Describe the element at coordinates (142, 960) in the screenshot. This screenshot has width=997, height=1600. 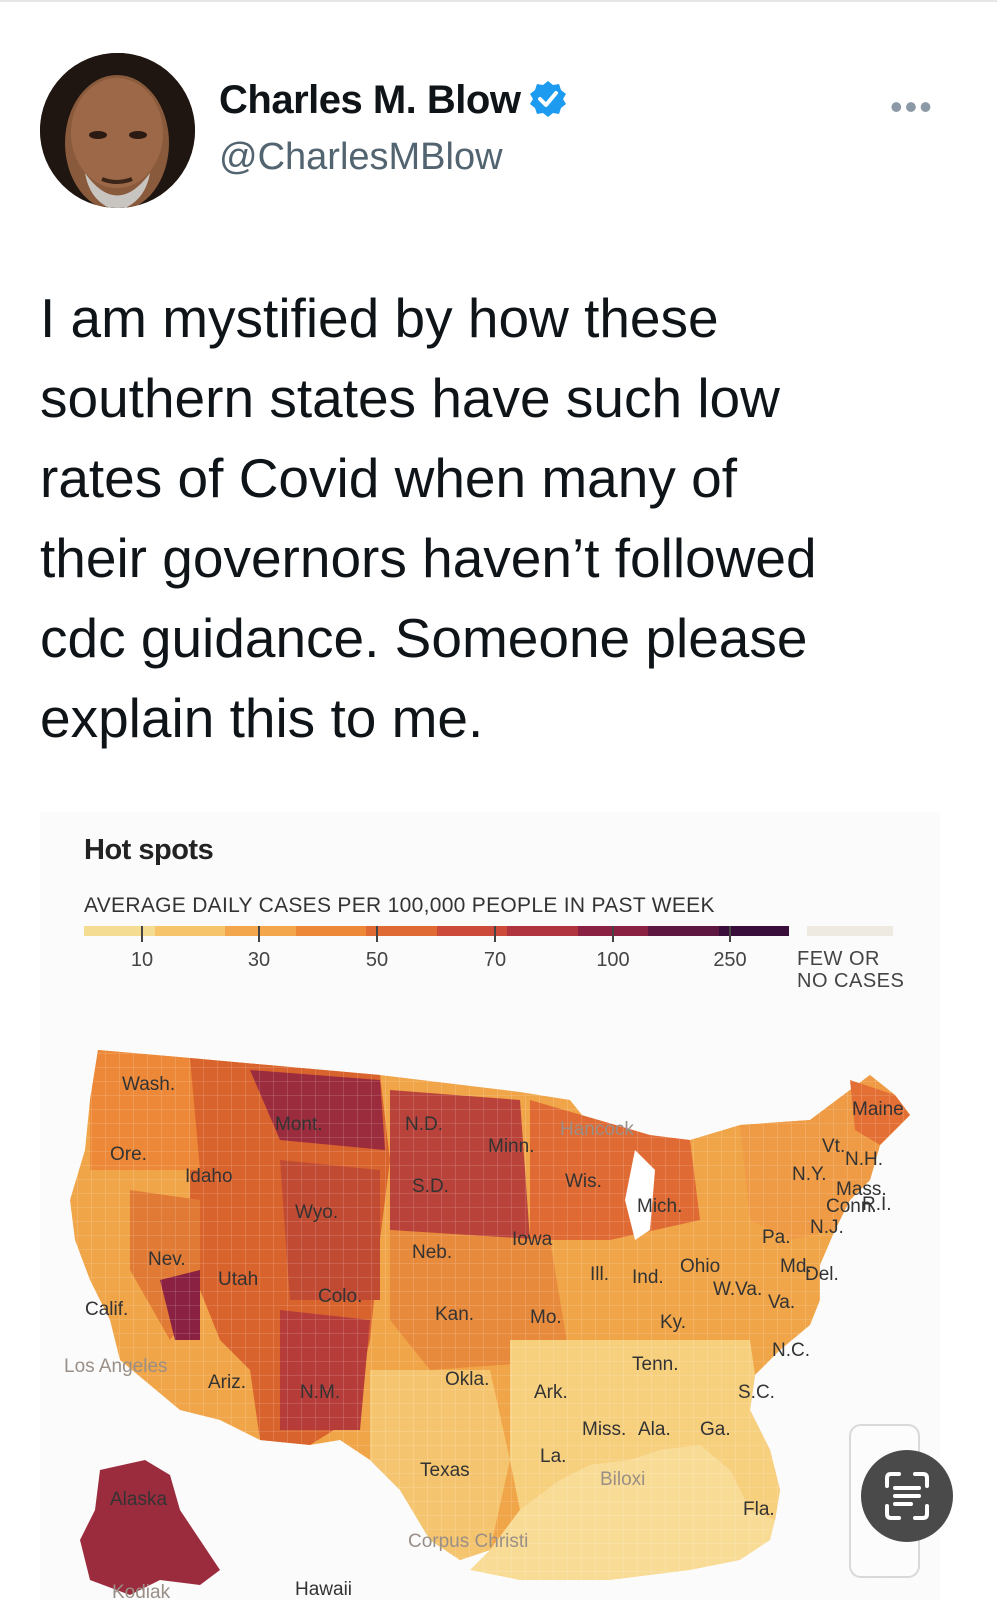
I see `legend-tick-label: 10` at that location.